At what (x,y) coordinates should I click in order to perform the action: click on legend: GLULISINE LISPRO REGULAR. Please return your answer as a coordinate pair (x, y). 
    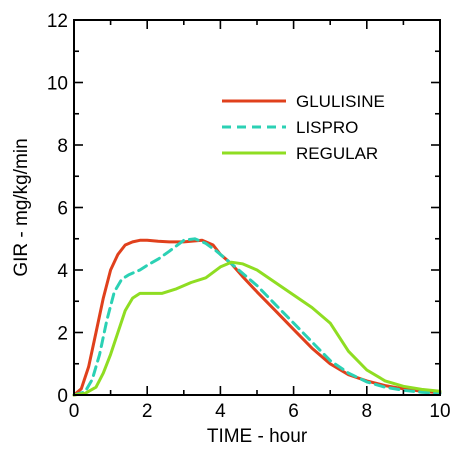
    Looking at the image, I should click on (303, 127).